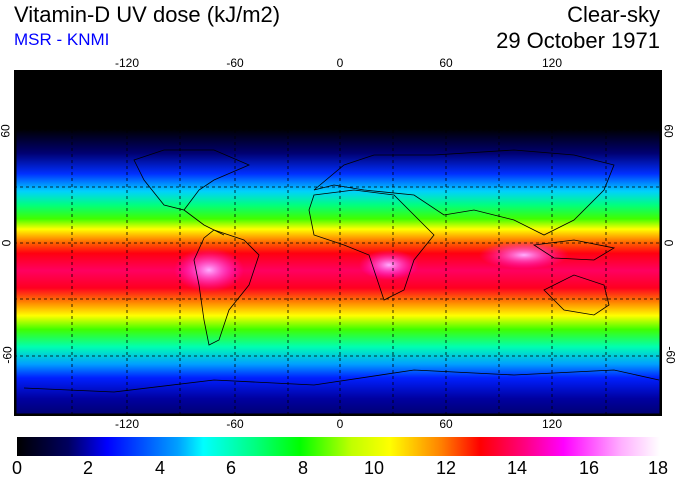  Describe the element at coordinates (446, 424) in the screenshot. I see `lon-tick-bottom: 60` at that location.